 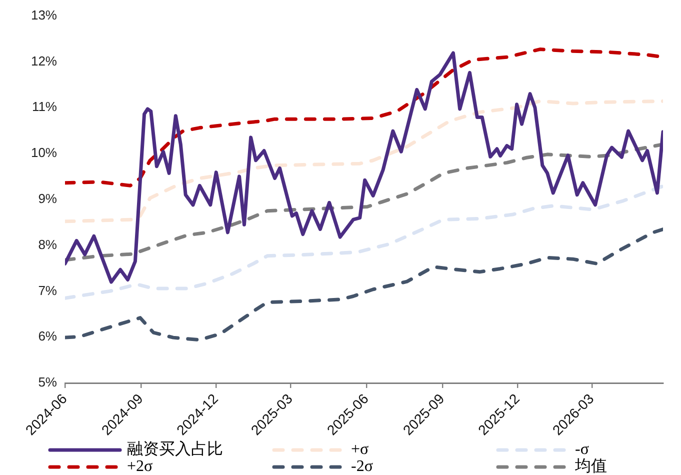 What do you see at coordinates (590, 466) in the screenshot?
I see `legend-label: 均值` at bounding box center [590, 466].